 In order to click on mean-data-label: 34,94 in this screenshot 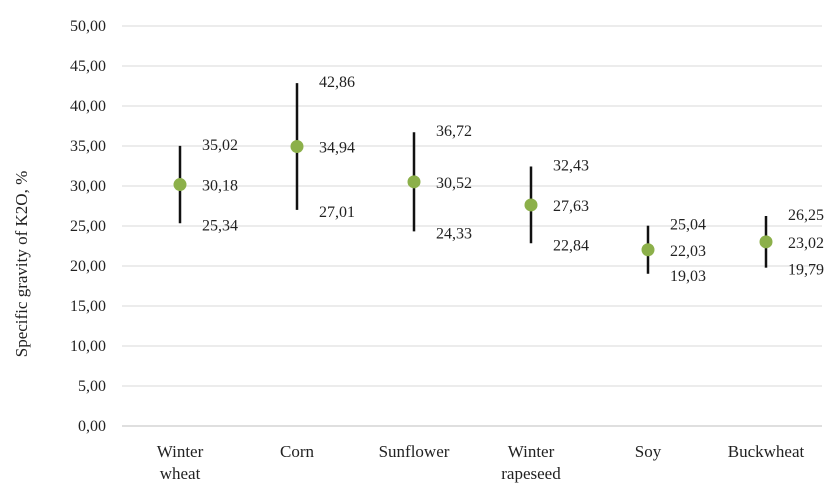, I will do `click(337, 147)`.